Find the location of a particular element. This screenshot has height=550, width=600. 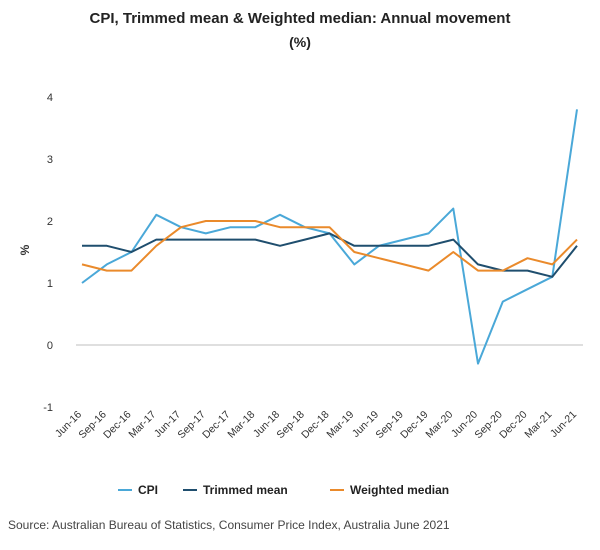

x-tick-label: Dec-20 is located at coordinates (513, 425).